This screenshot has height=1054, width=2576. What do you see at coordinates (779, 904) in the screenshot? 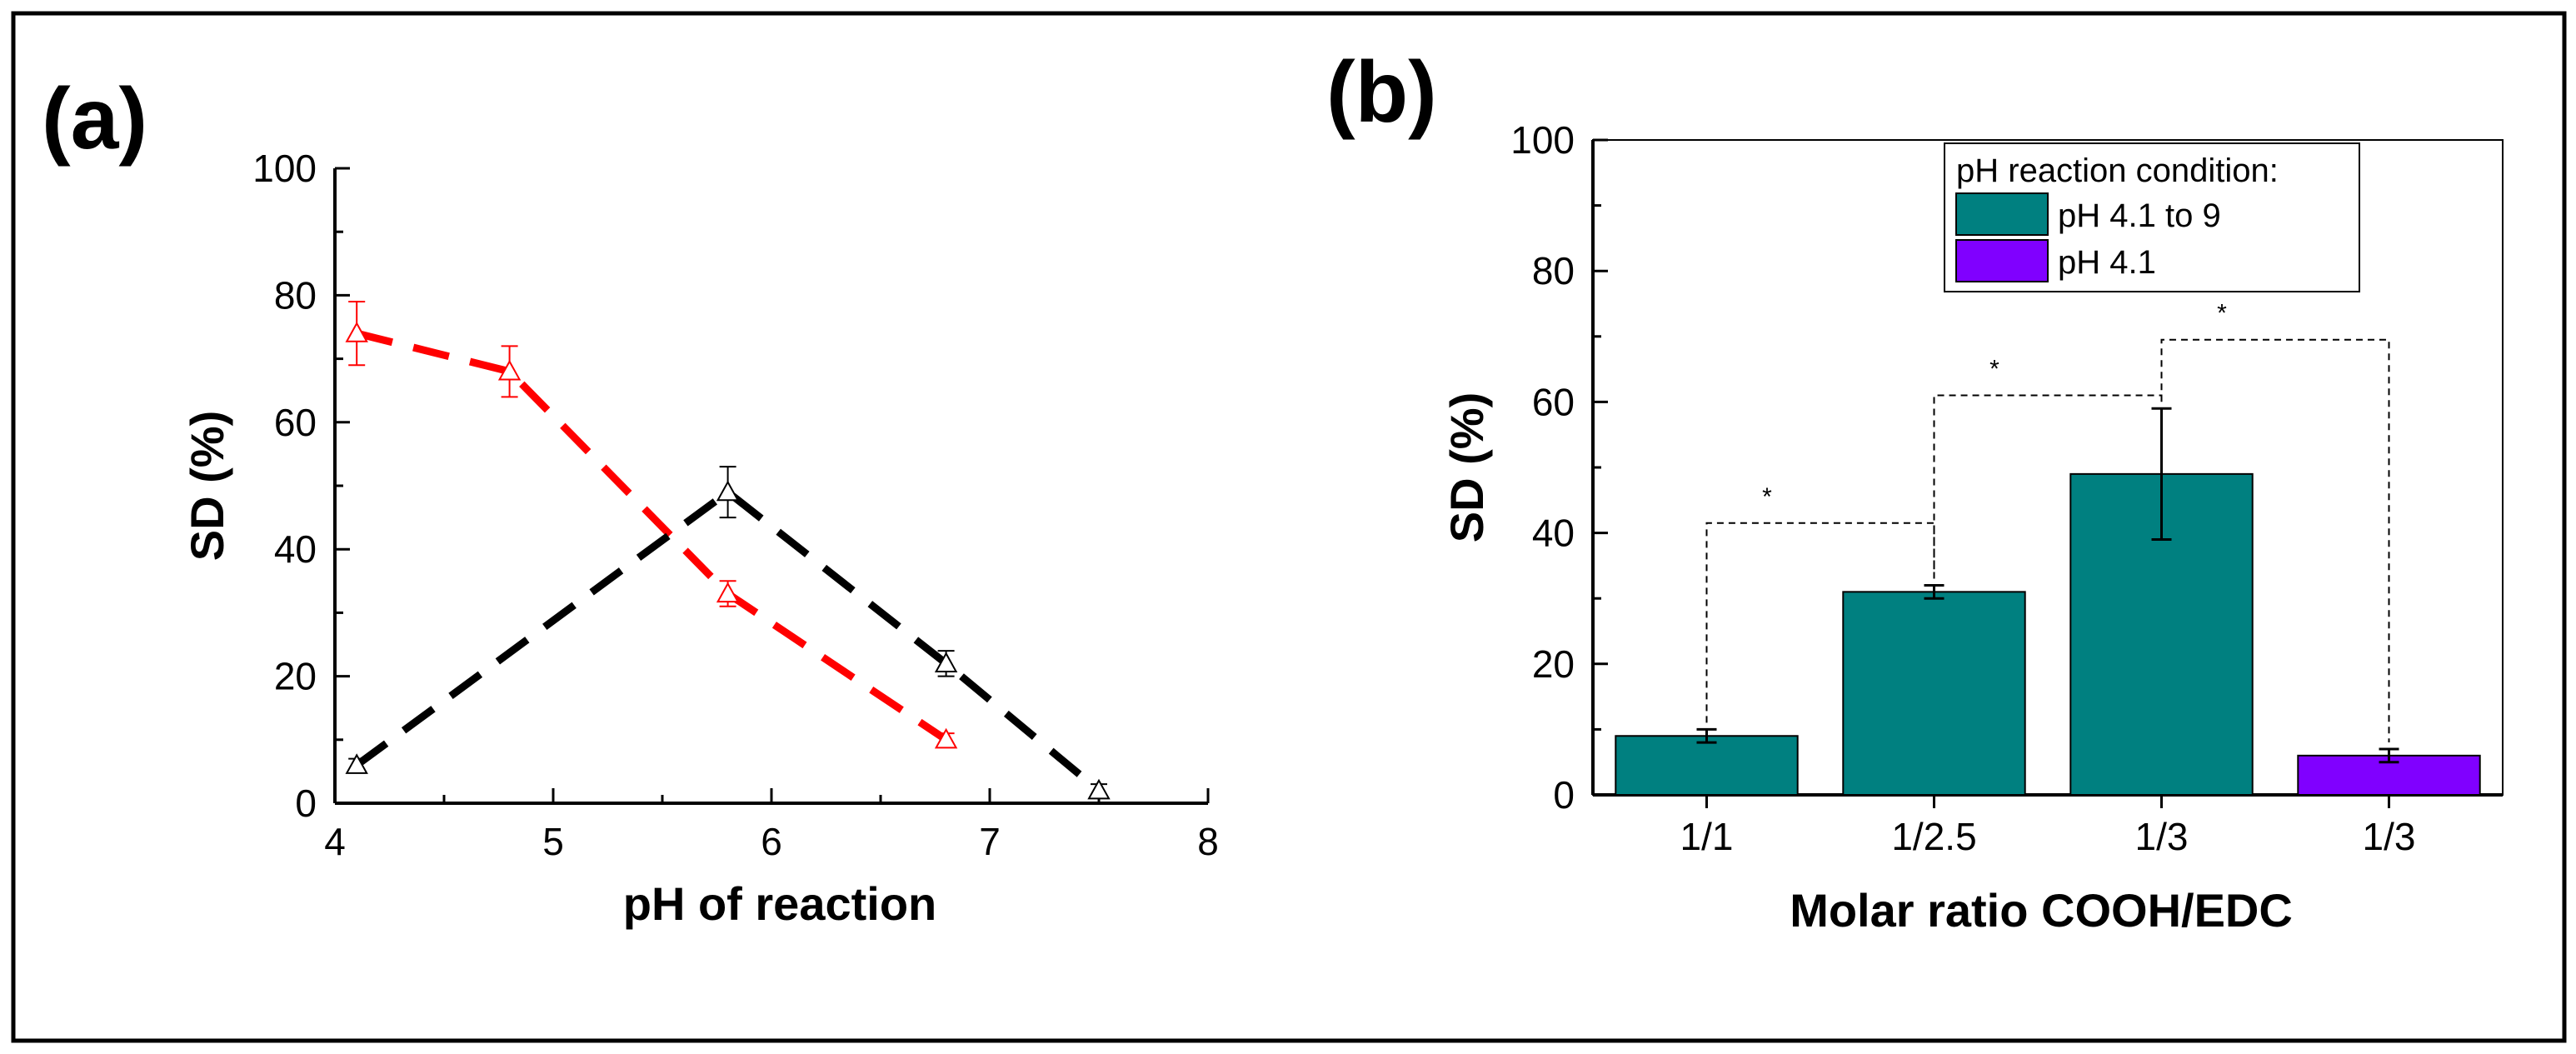
I see `x-axis-title: pH of reaction` at bounding box center [779, 904].